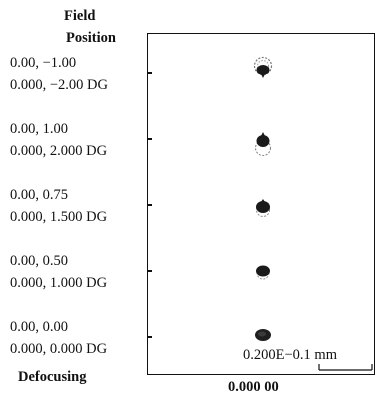 This screenshot has width=379, height=396. Describe the element at coordinates (39, 261) in the screenshot. I see `field-position-text: 0.00, 0.50` at that location.